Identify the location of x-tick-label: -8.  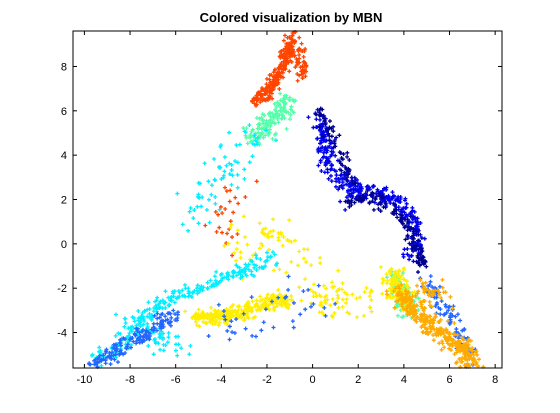
(130, 380).